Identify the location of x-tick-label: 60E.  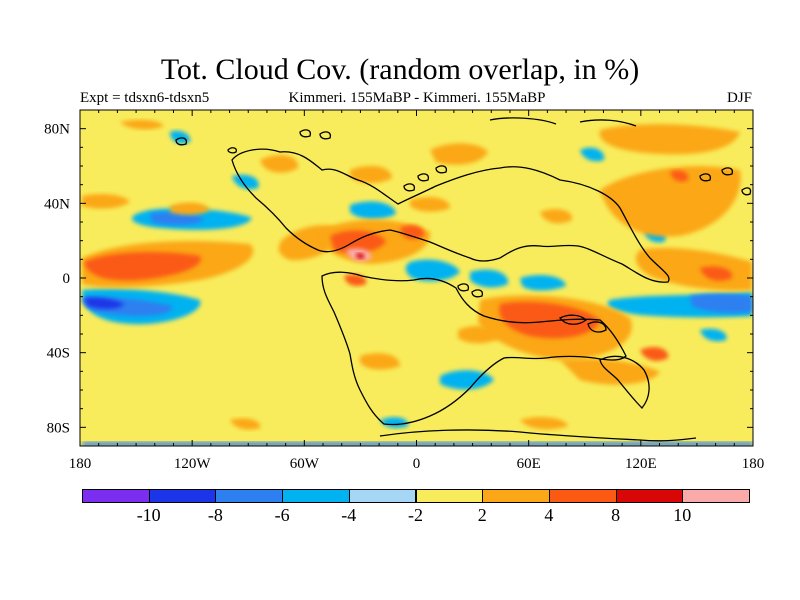
(529, 464).